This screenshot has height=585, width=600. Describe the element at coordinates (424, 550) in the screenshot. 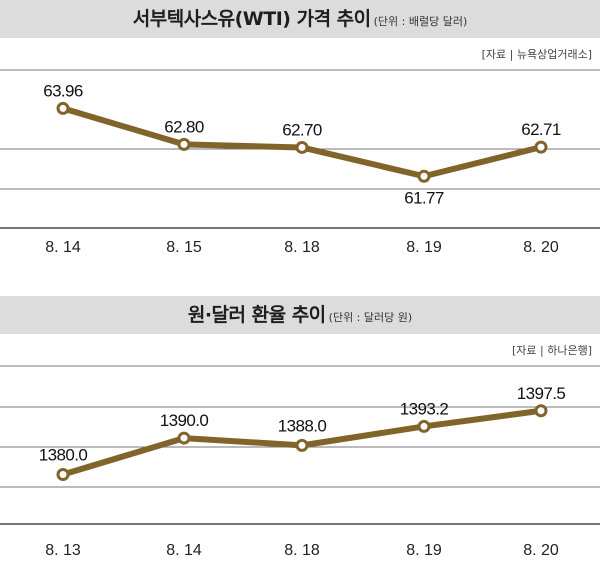

I see `fx-x-tick-label-4: 8. 19` at that location.